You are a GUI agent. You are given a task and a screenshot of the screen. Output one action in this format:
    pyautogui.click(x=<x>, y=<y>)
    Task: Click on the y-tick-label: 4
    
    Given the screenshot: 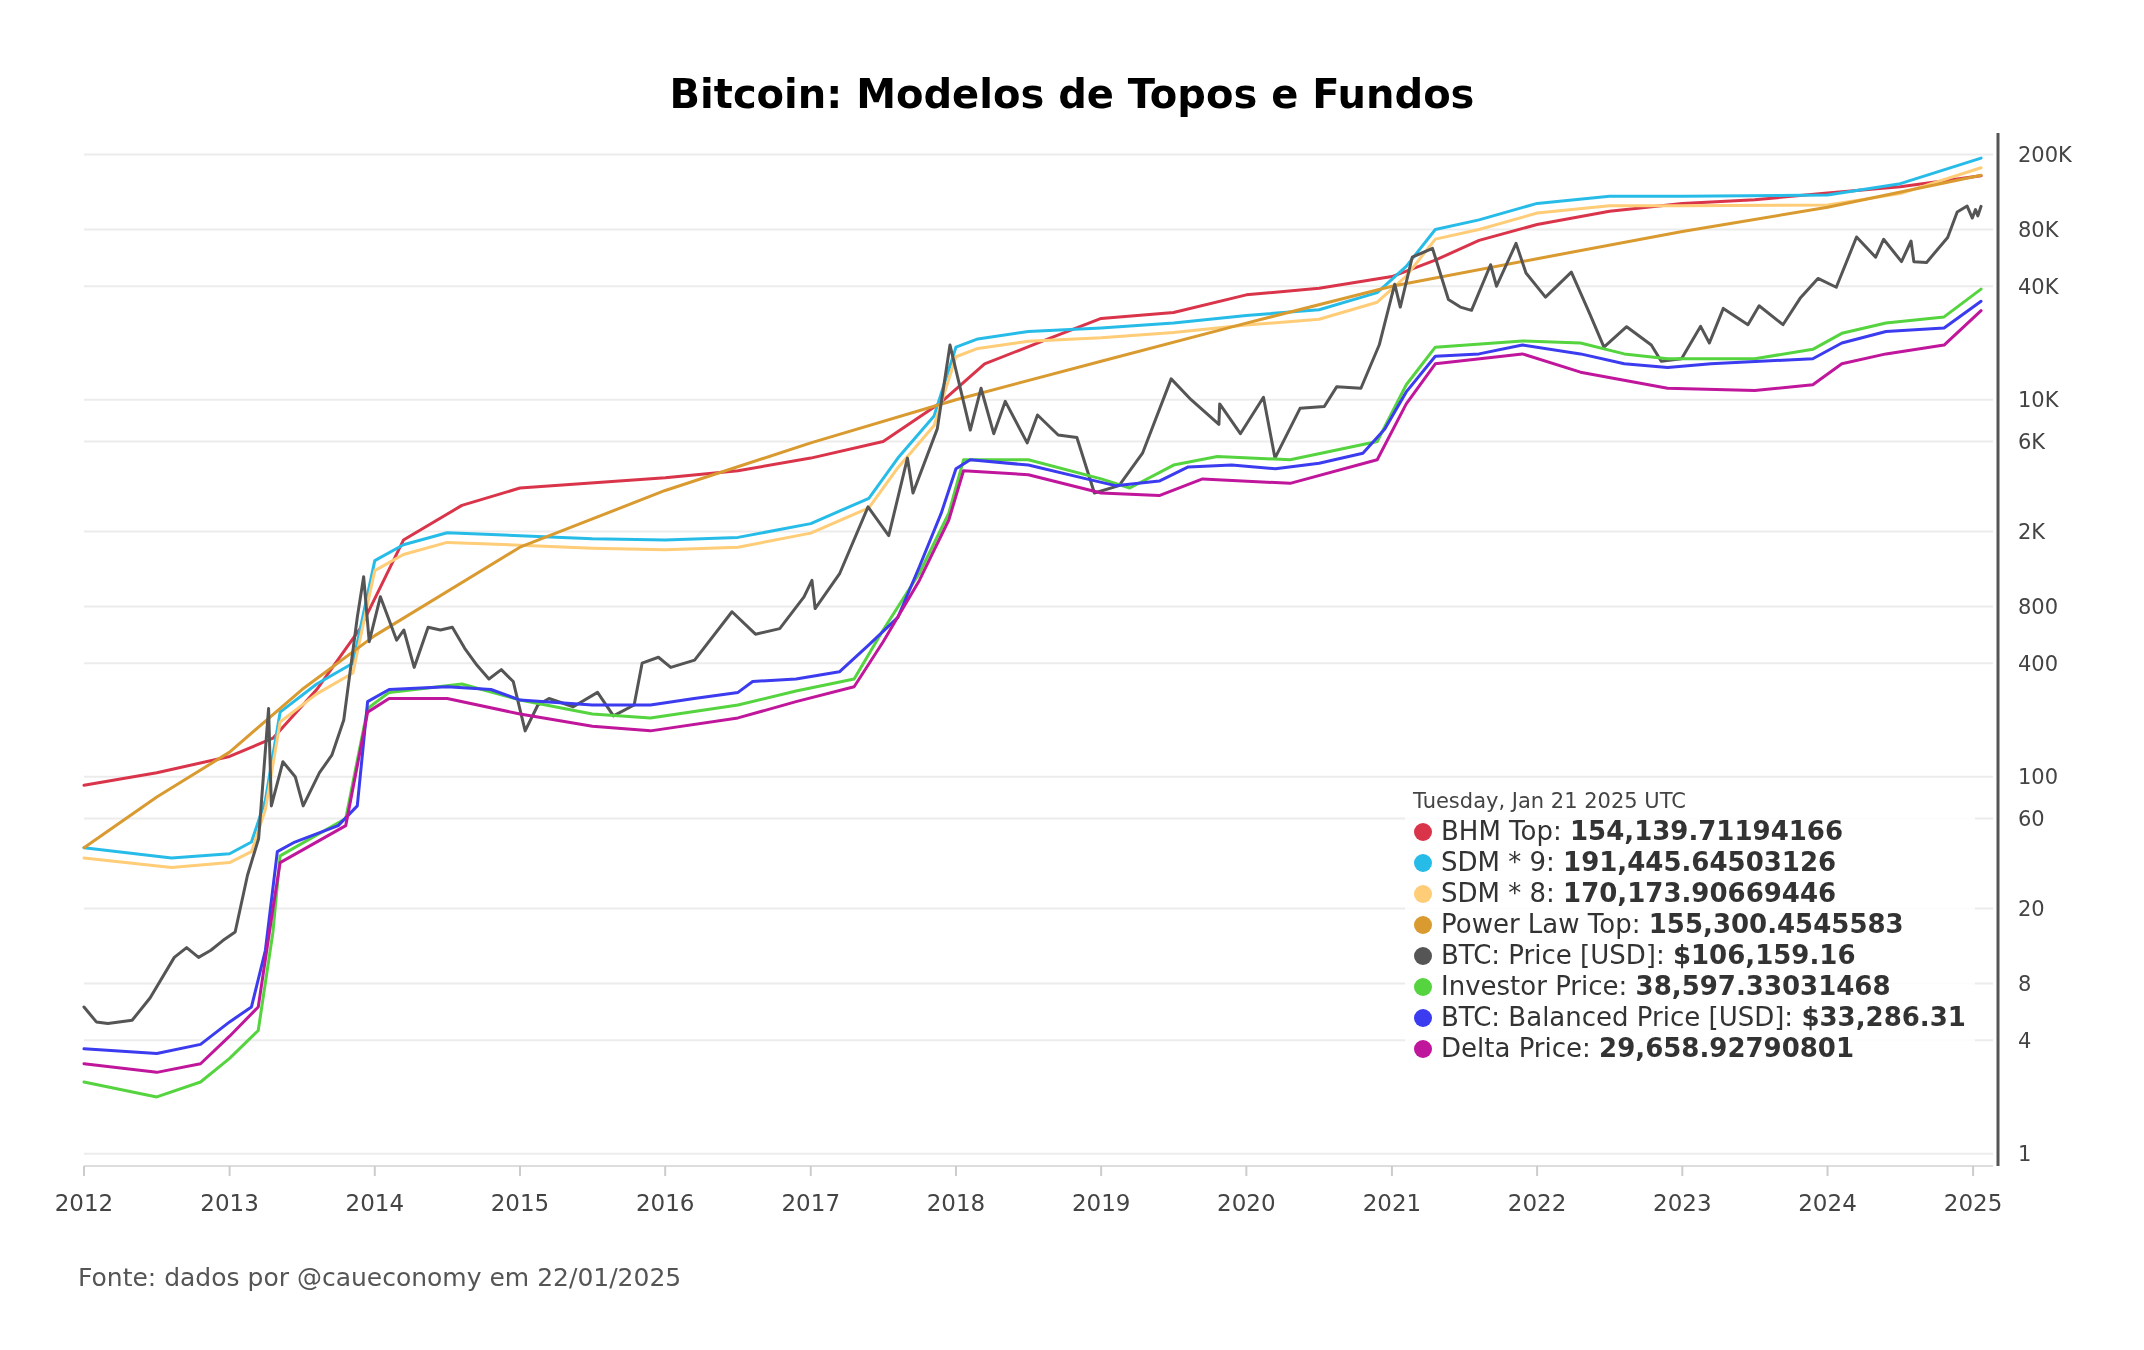 What is the action you would take?
    pyautogui.click(x=2025, y=1040)
    